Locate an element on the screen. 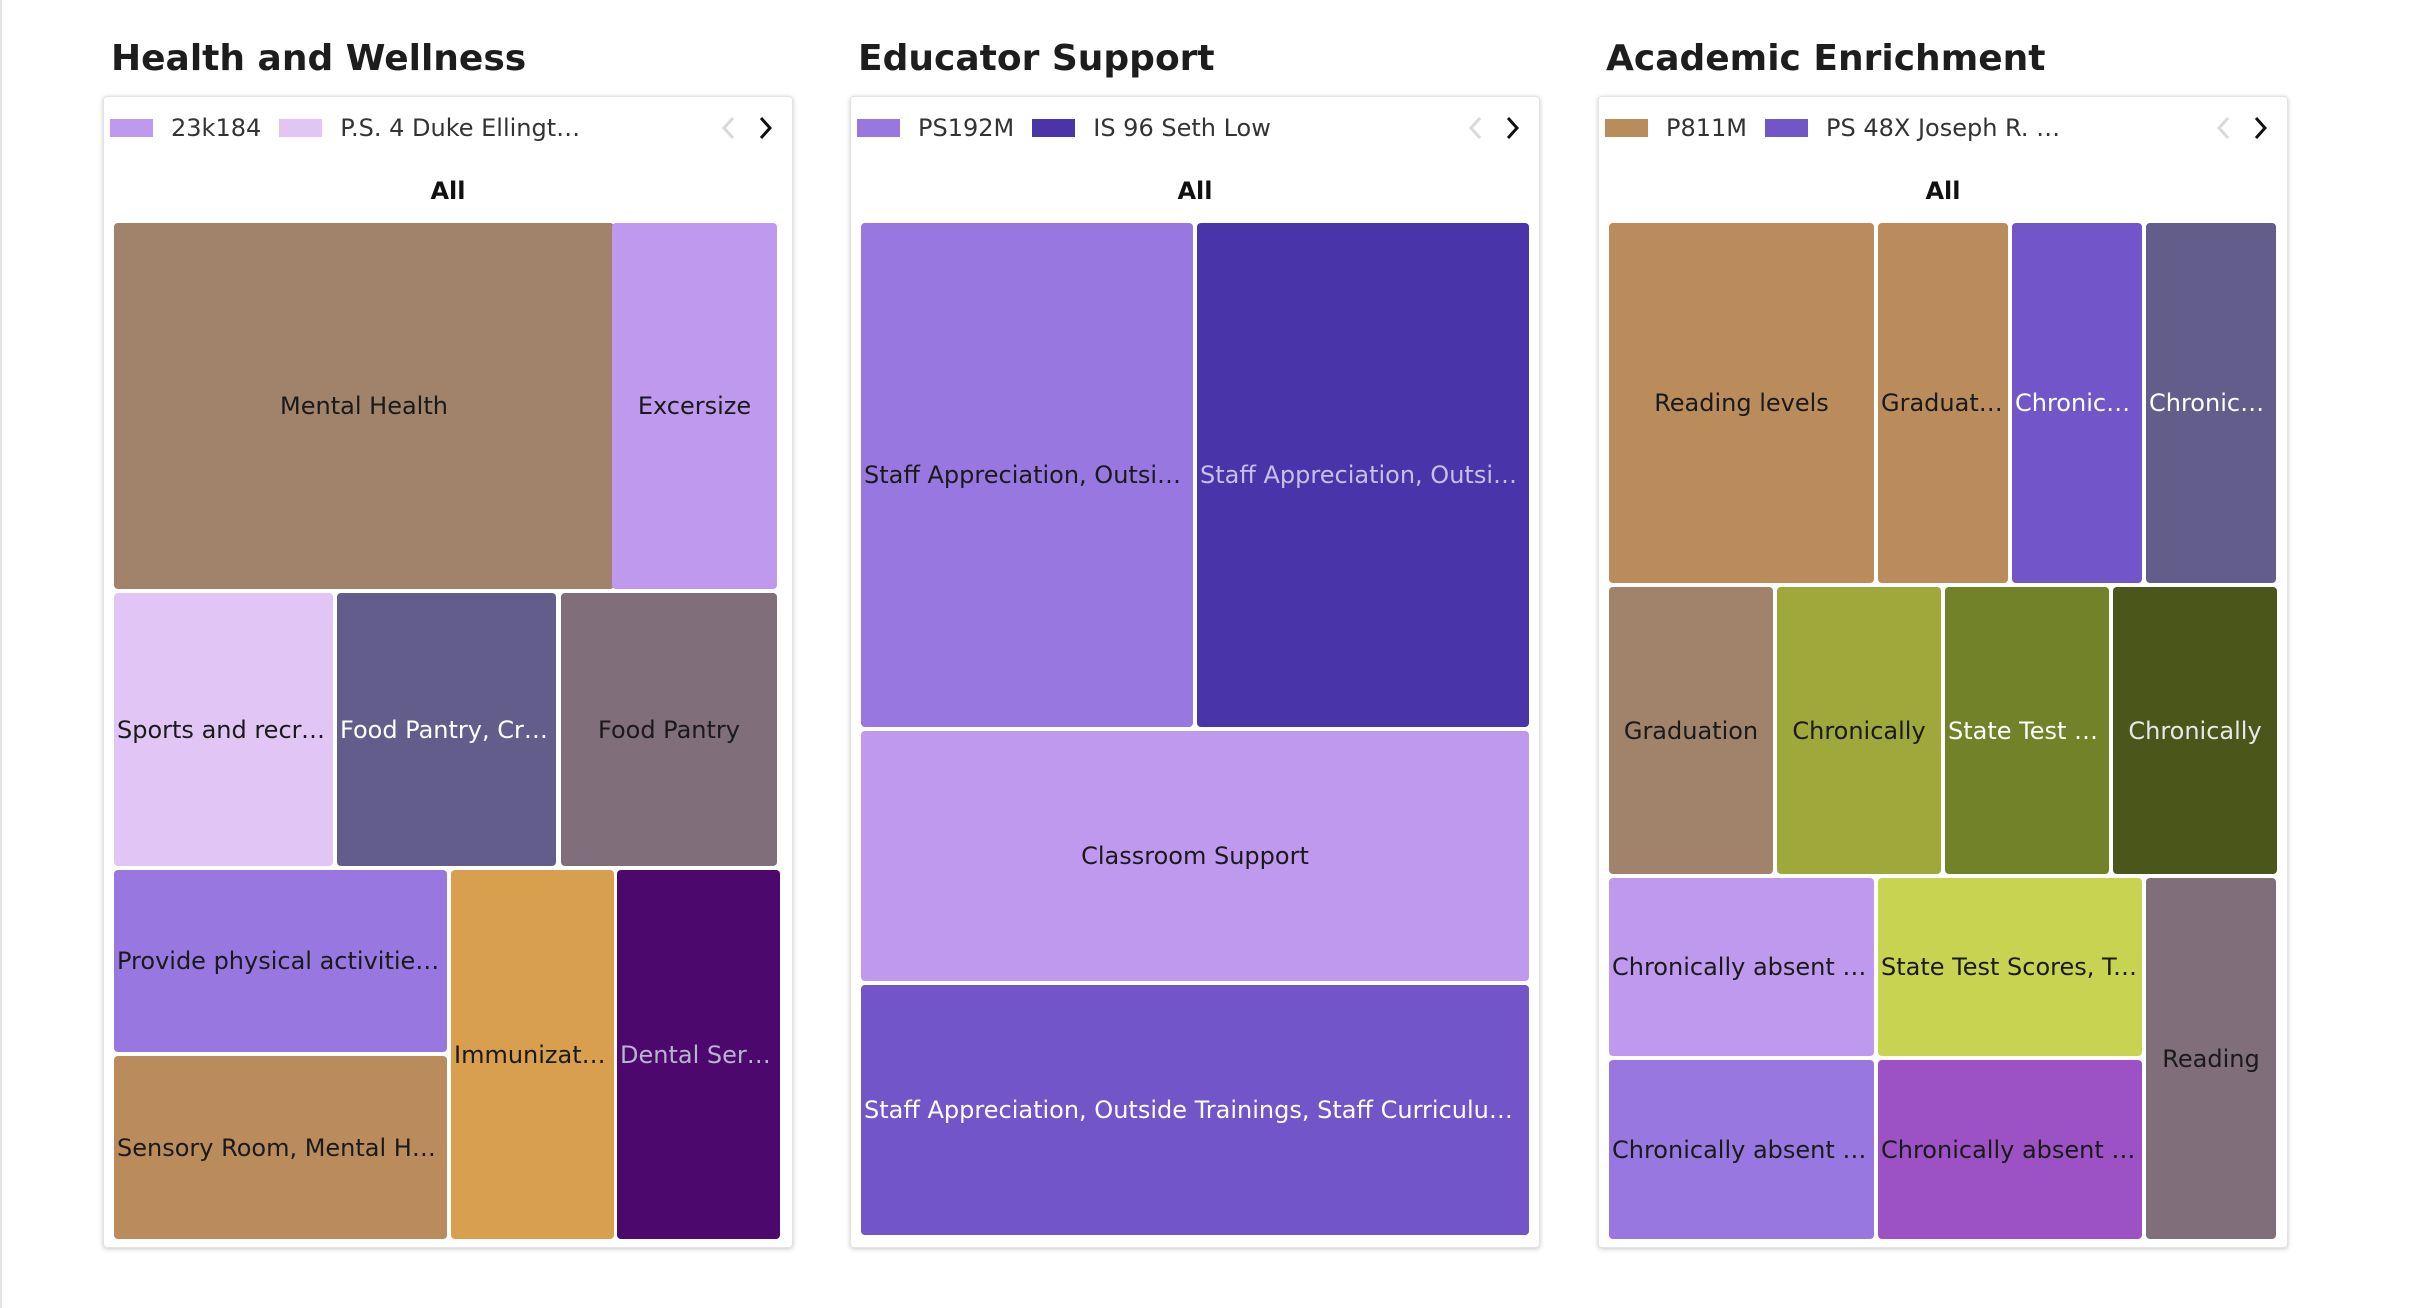  treemap-tile-label: Classroom Support is located at coordinates (1195, 856).